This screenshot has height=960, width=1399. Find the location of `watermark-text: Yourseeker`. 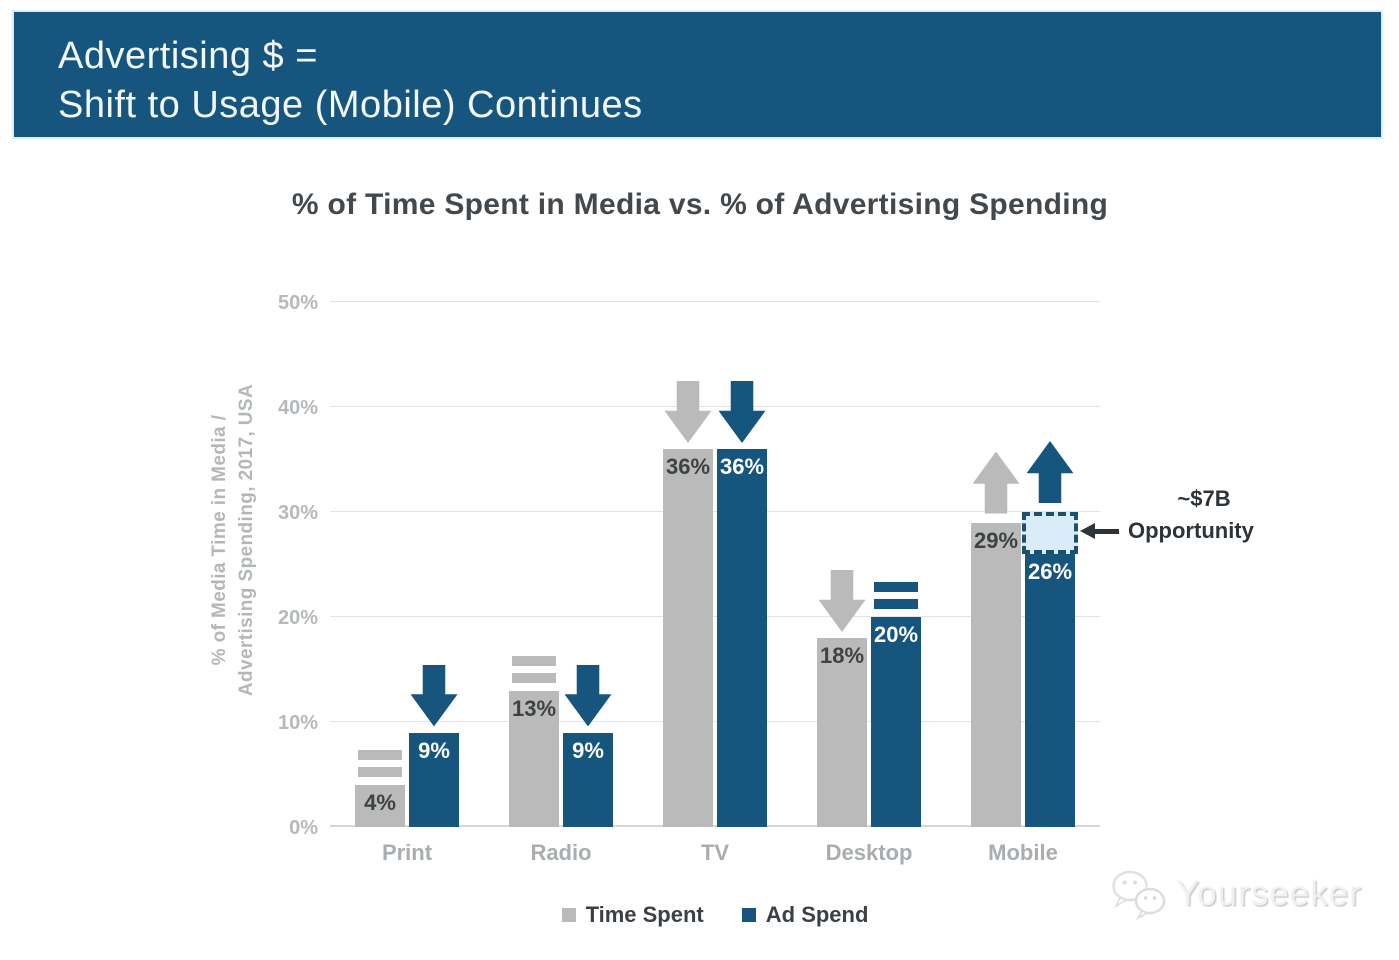

watermark-text: Yourseeker is located at coordinates (1269, 893).